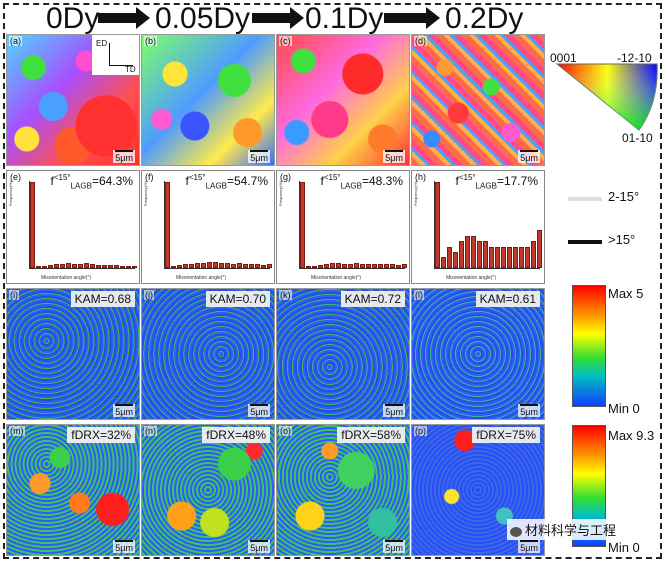 The height and width of the screenshot is (564, 667). I want to click on kam-colorbar-max: Max 5, so click(626, 293).